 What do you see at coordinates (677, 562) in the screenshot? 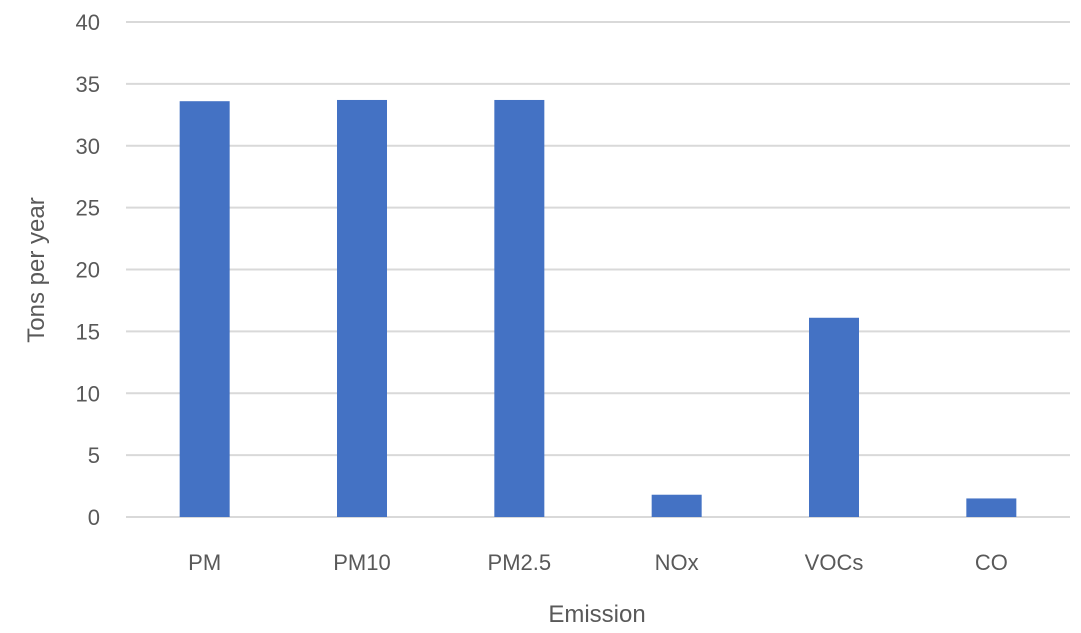
I see `x-tick-label: NOx` at bounding box center [677, 562].